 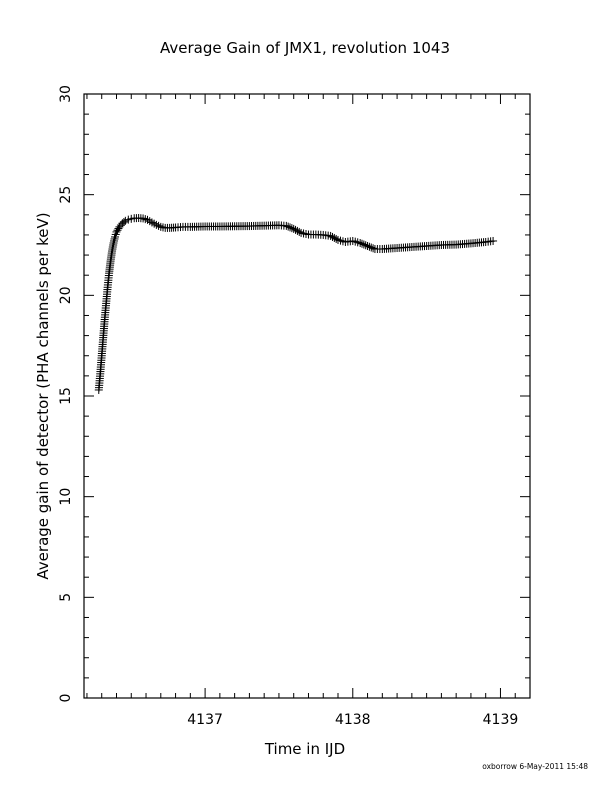 I want to click on y-tick-label: 5, so click(x=66, y=597).